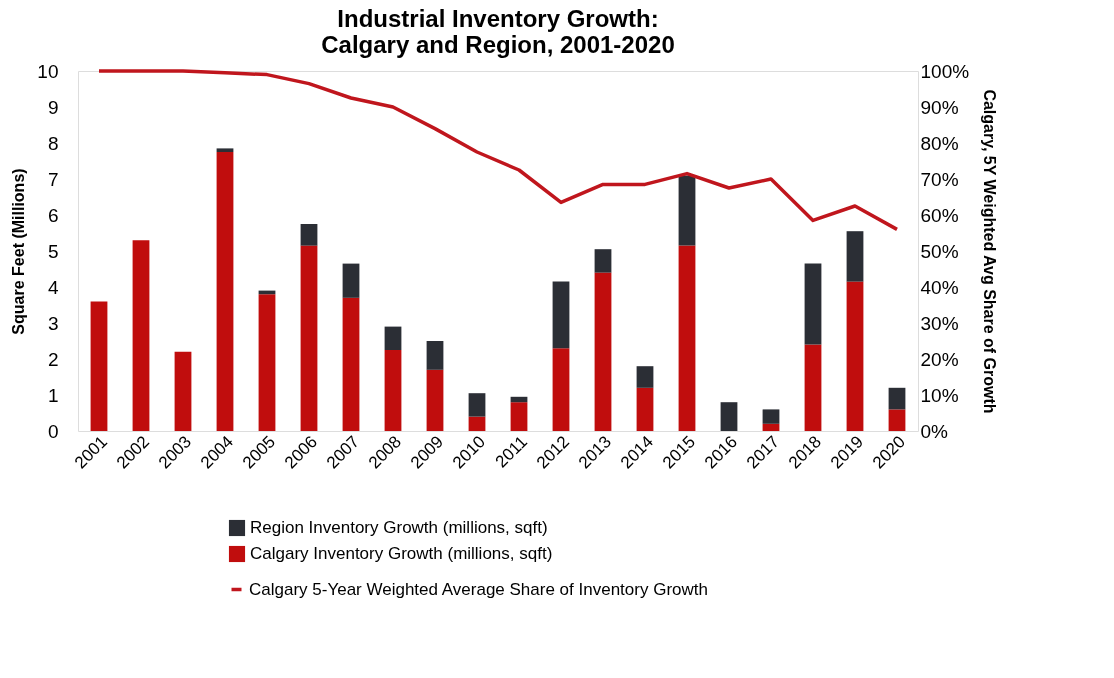 This screenshot has height=678, width=1114. I want to click on y2-tick-label: 30%, so click(939, 323).